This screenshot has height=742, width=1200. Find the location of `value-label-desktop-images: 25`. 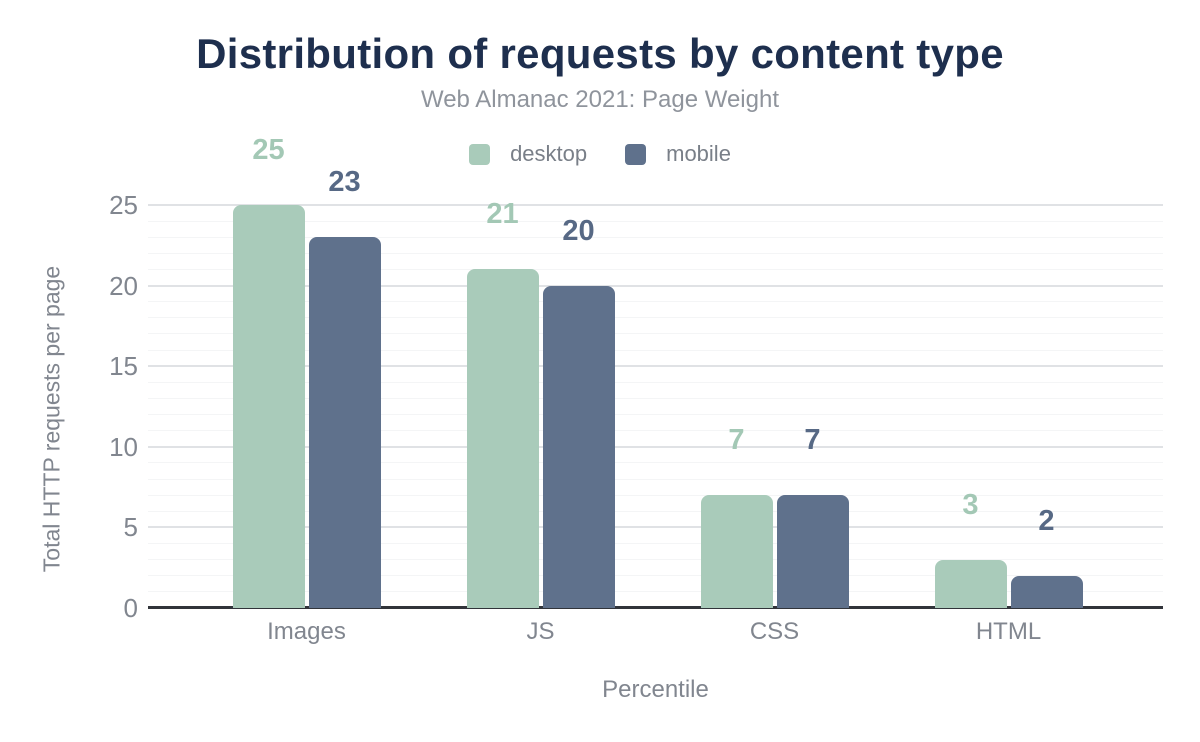

value-label-desktop-images: 25 is located at coordinates (268, 150).